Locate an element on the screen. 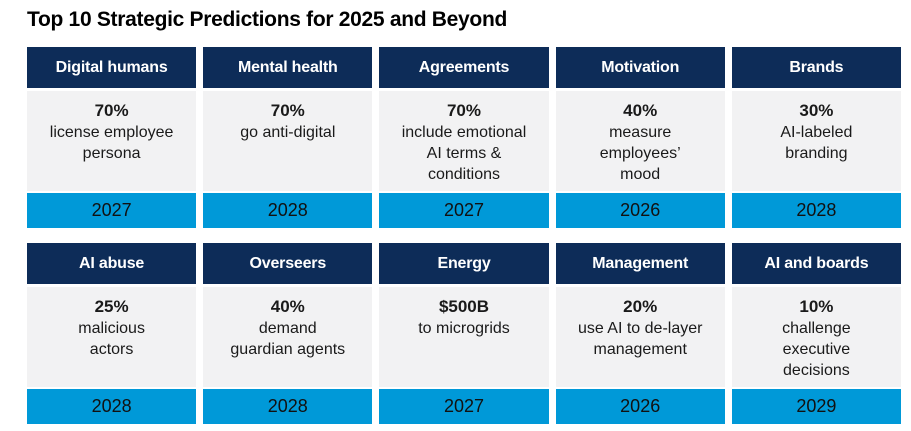  card-body: $500B to microgrids is located at coordinates (464, 337).